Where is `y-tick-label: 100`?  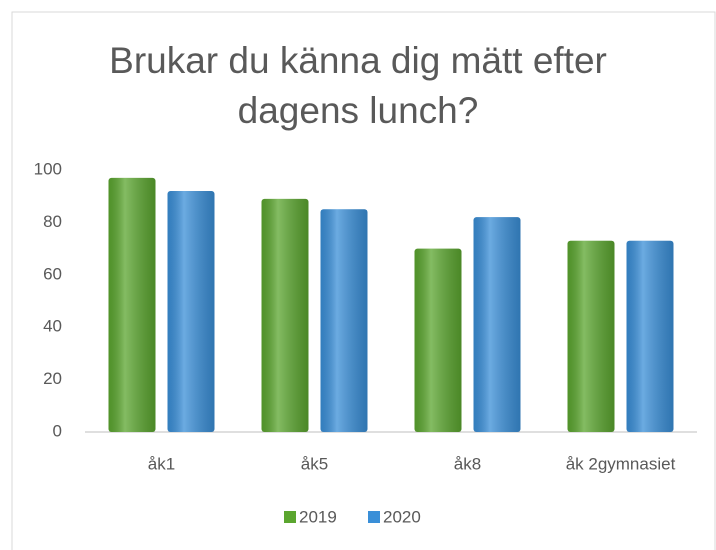
y-tick-label: 100 is located at coordinates (48, 168).